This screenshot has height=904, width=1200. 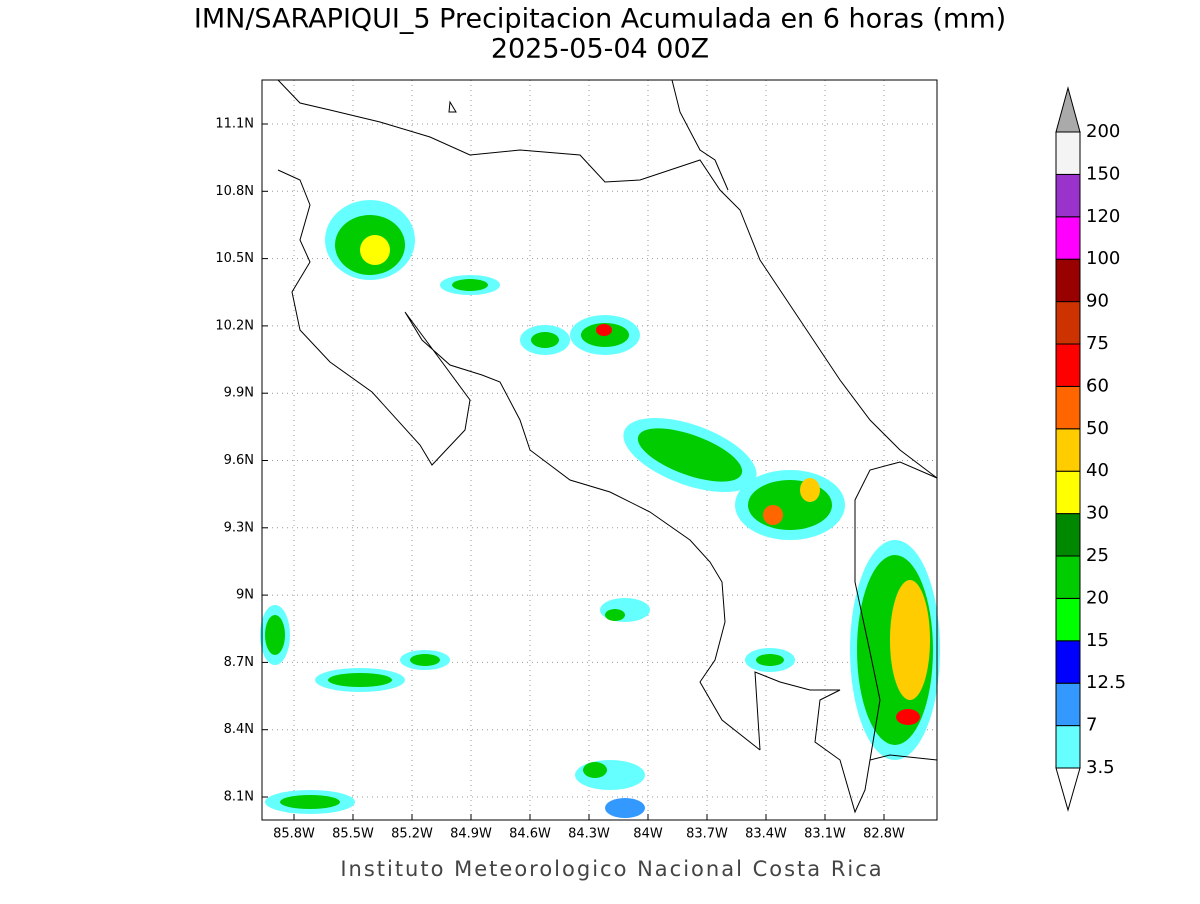 What do you see at coordinates (825, 834) in the screenshot?
I see `lon-tick-label: 83.1W` at bounding box center [825, 834].